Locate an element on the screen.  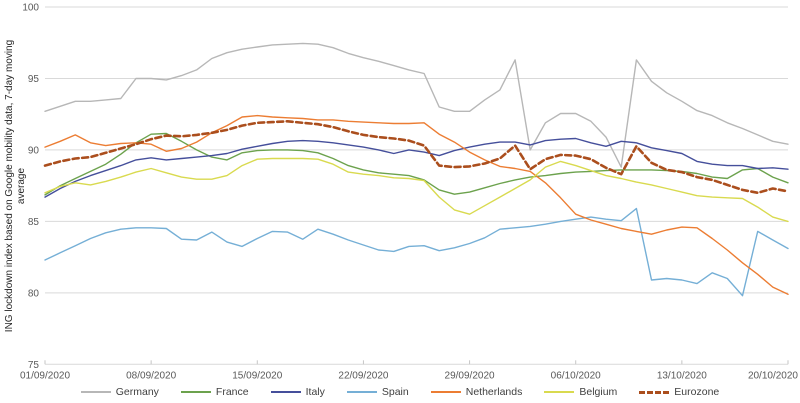
legend-label-spain: Spain is located at coordinates (395, 392).